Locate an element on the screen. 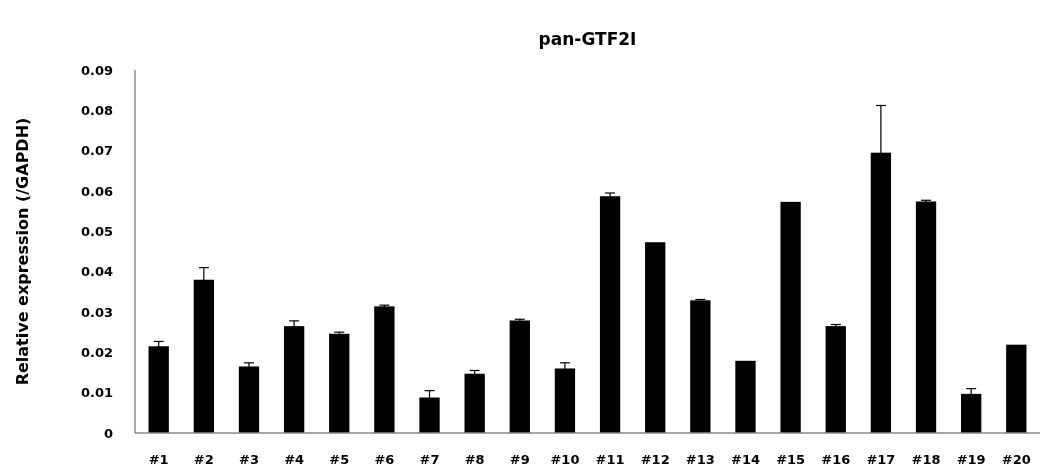  y-tick-label: 0.02 is located at coordinates (96, 352).